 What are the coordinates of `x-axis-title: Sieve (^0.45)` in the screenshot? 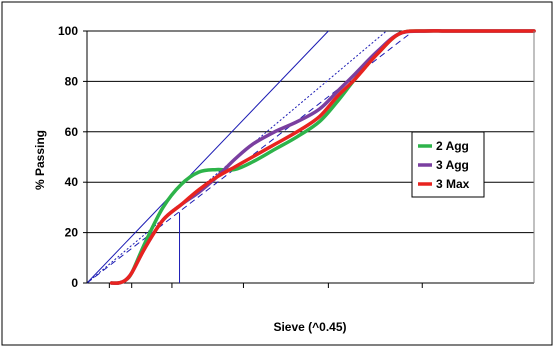 It's located at (309, 327).